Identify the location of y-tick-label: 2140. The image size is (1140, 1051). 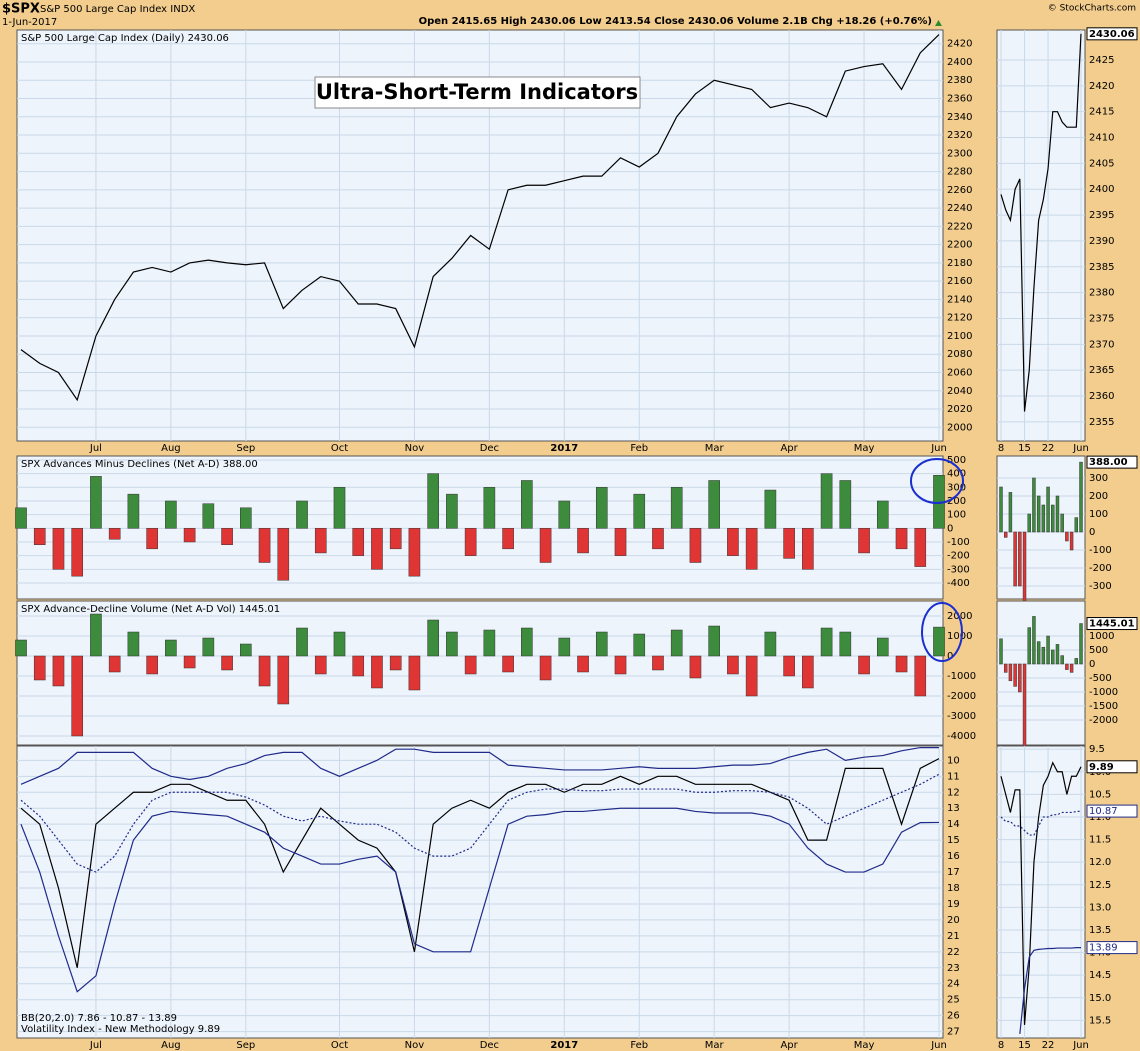
(959, 299).